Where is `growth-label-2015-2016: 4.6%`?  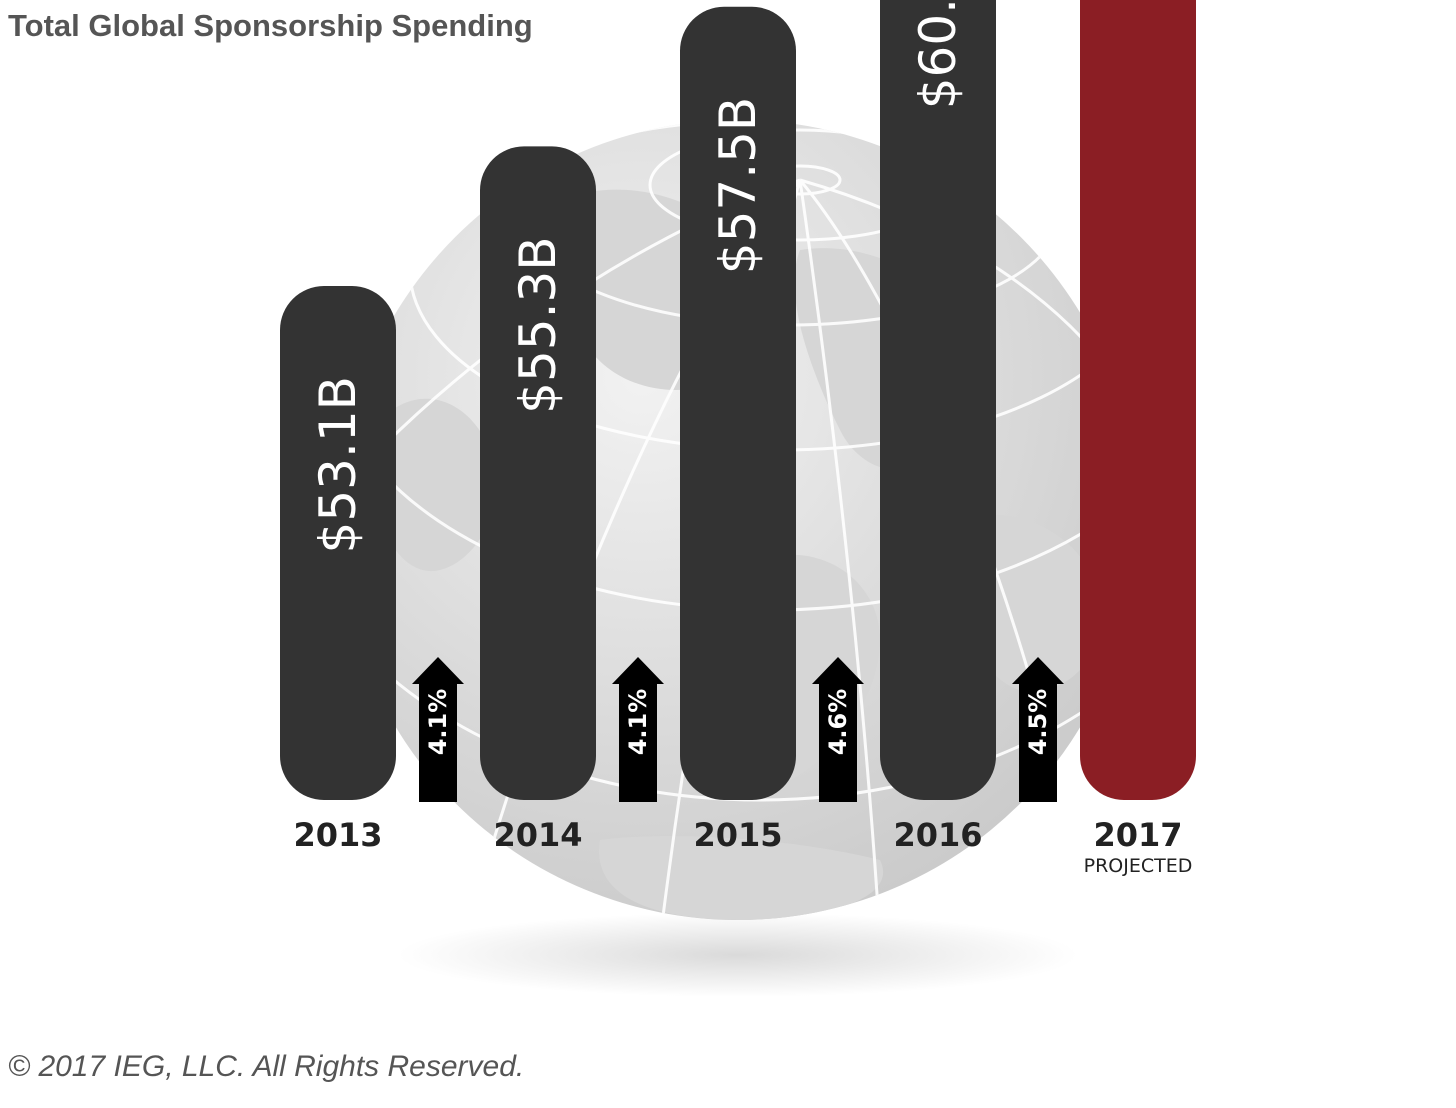 growth-label-2015-2016: 4.6% is located at coordinates (838, 722).